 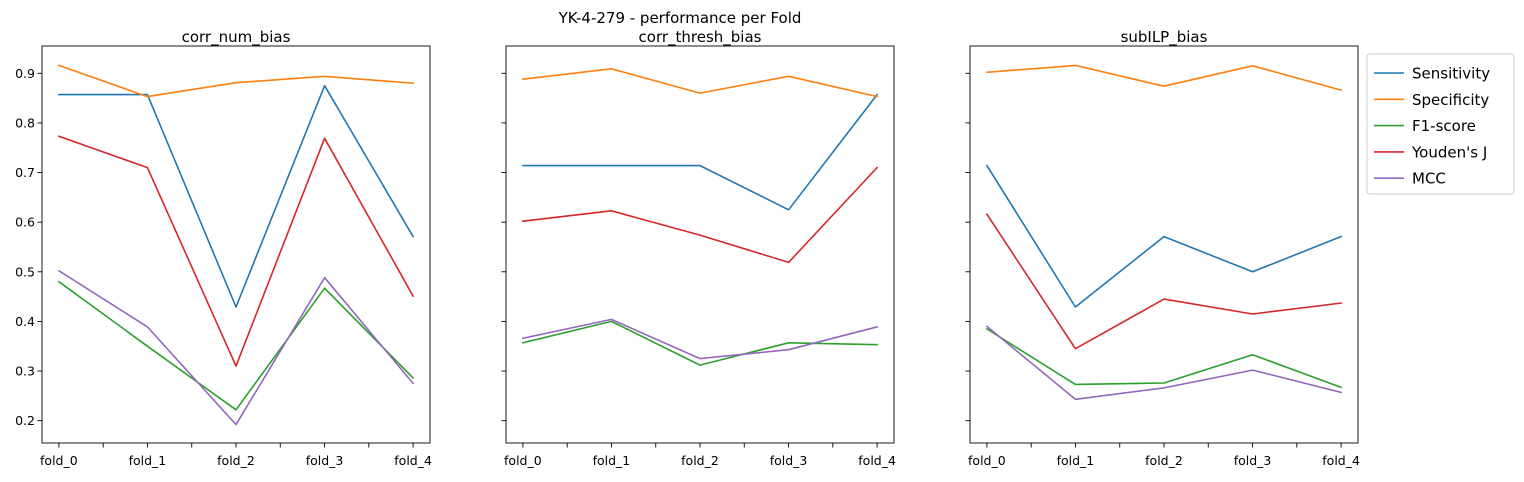 What do you see at coordinates (25, 371) in the screenshot?
I see `y-tick-label: 0.3` at bounding box center [25, 371].